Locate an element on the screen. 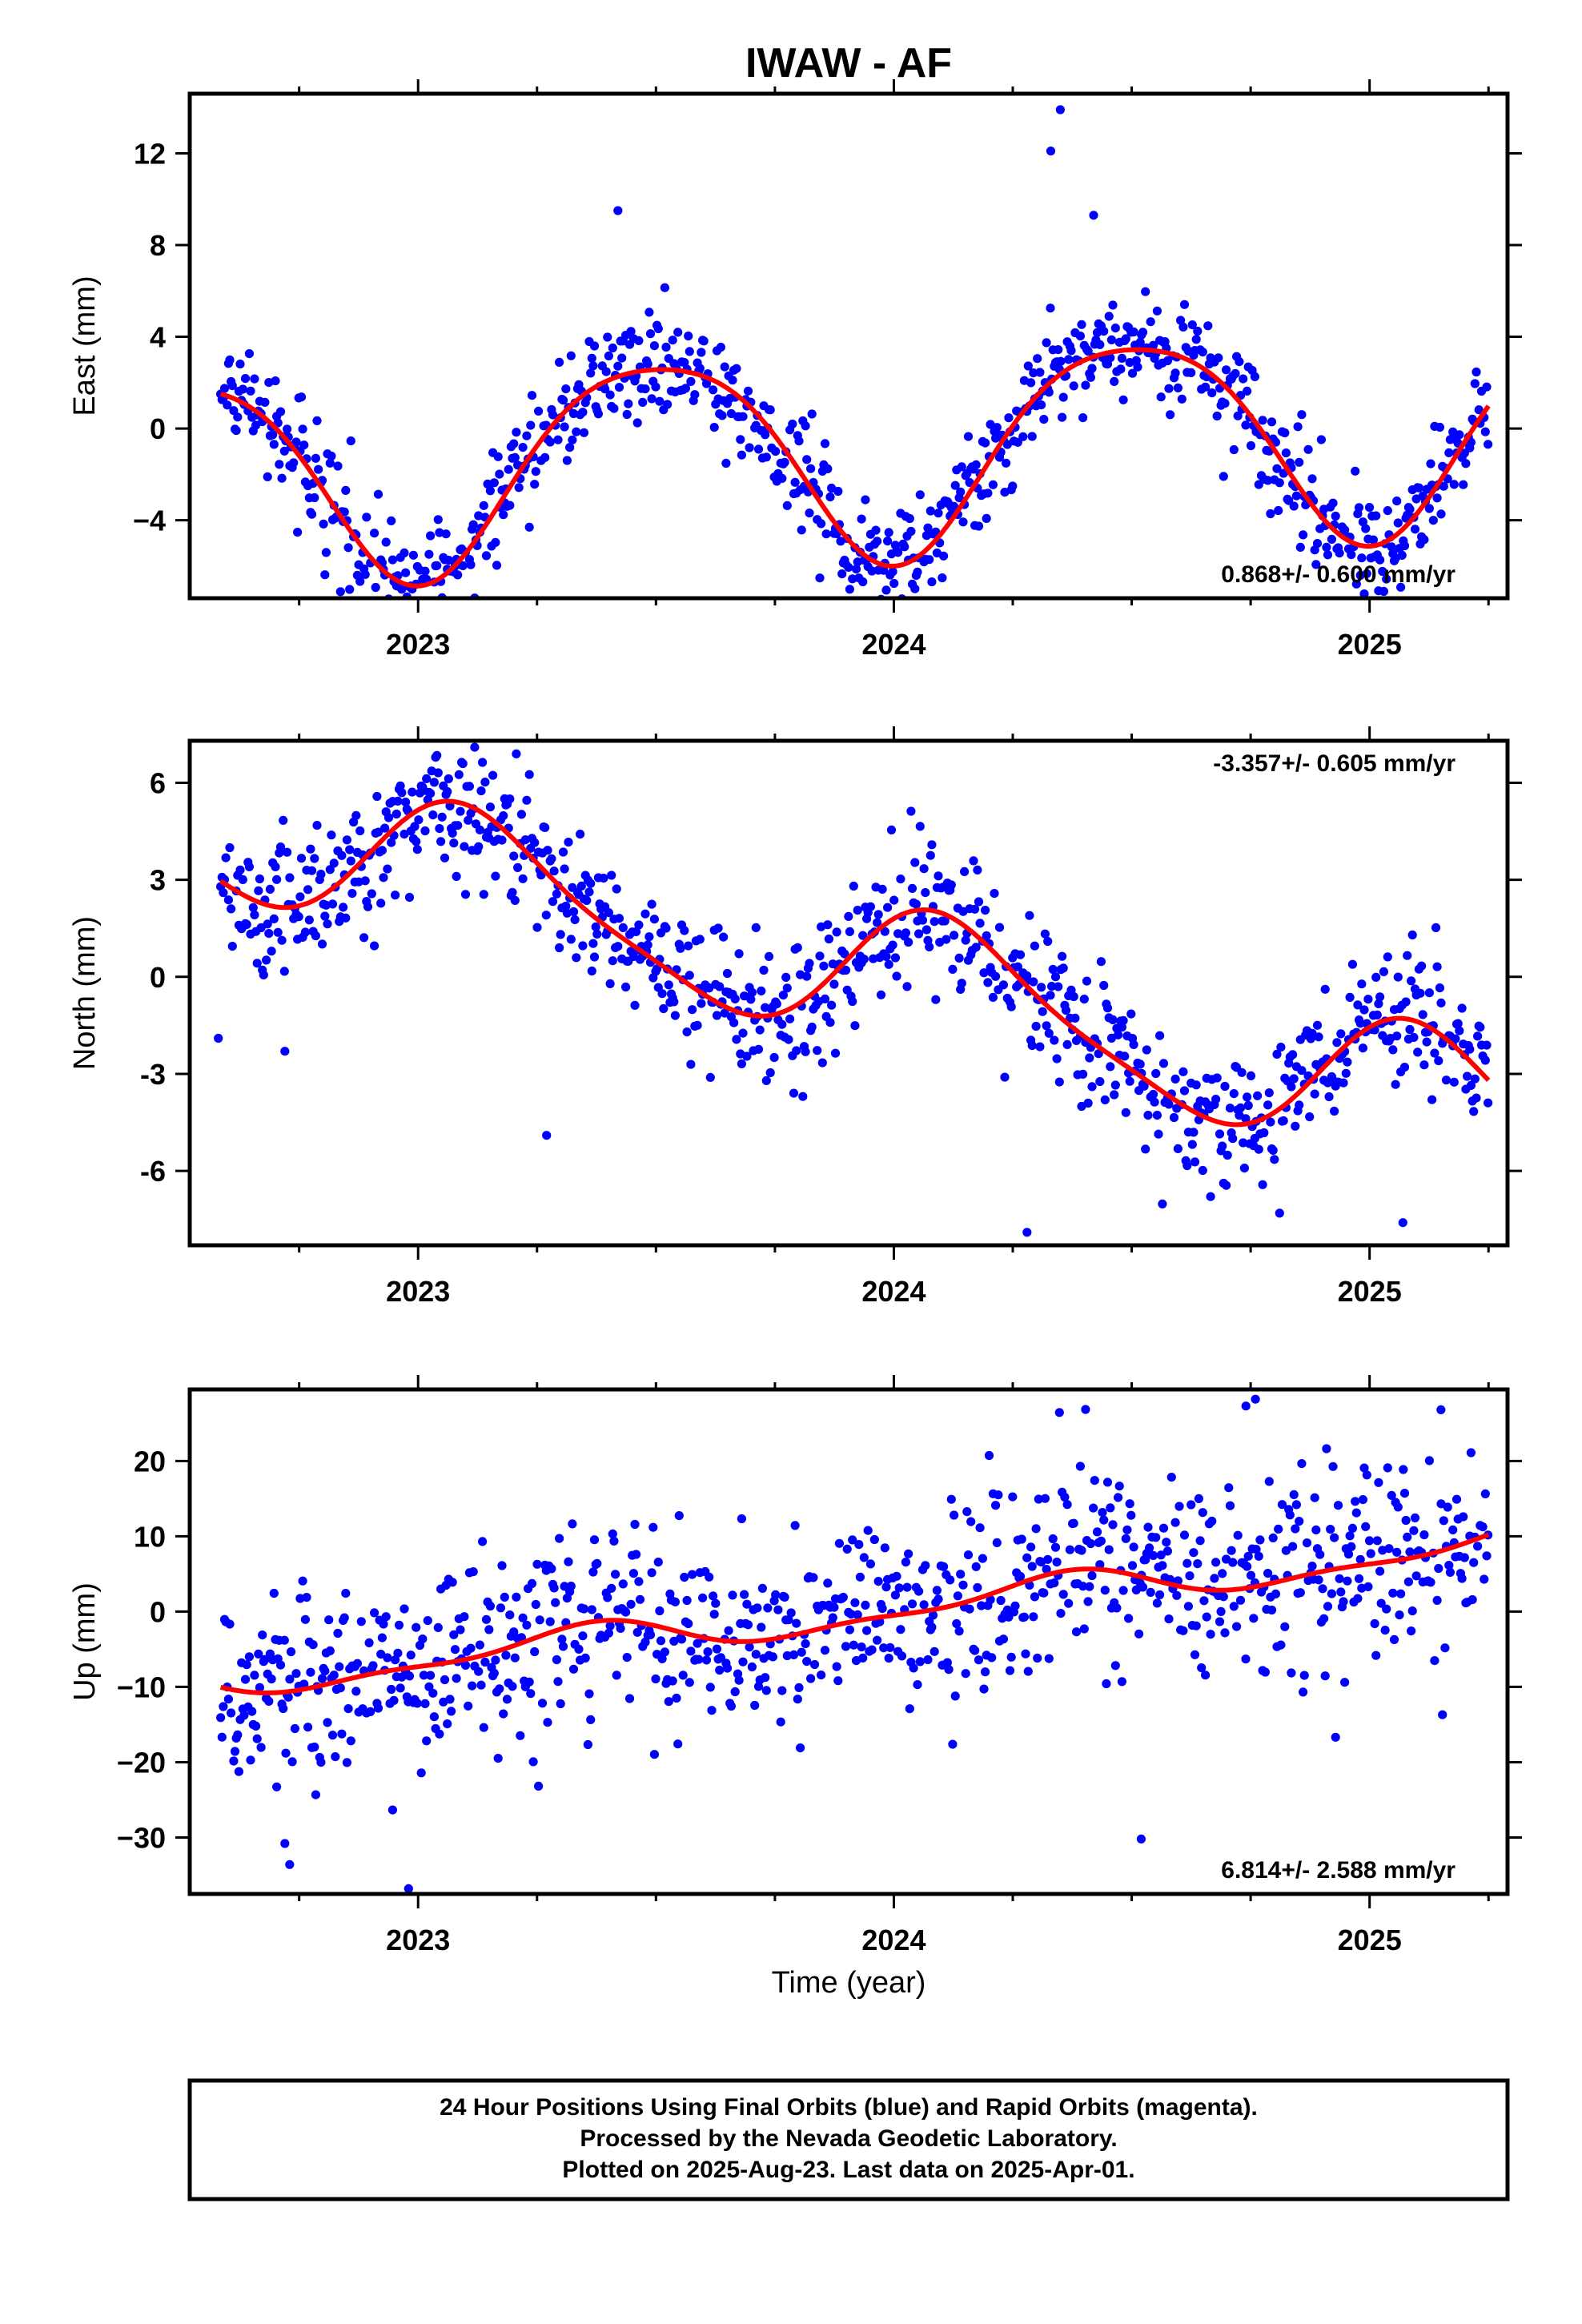 The width and height of the screenshot is (1582, 2324). x-tick-label: 2025 is located at coordinates (1370, 1291).